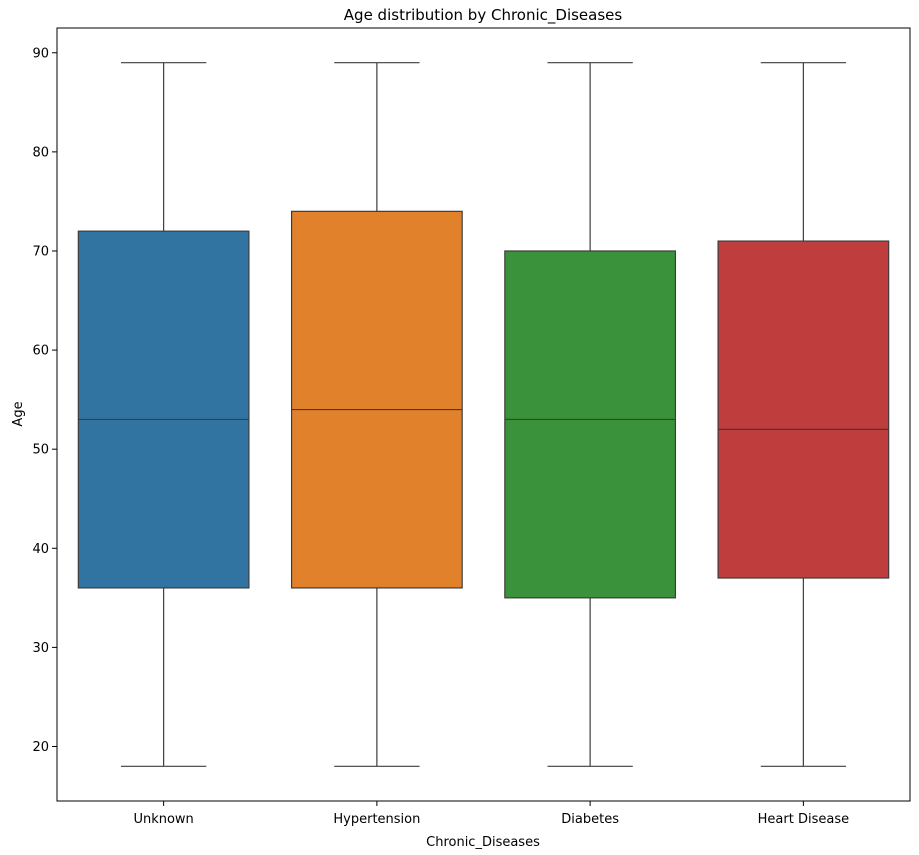 This screenshot has width=919, height=855. What do you see at coordinates (590, 819) in the screenshot?
I see `x-tick-label: Diabetes` at bounding box center [590, 819].